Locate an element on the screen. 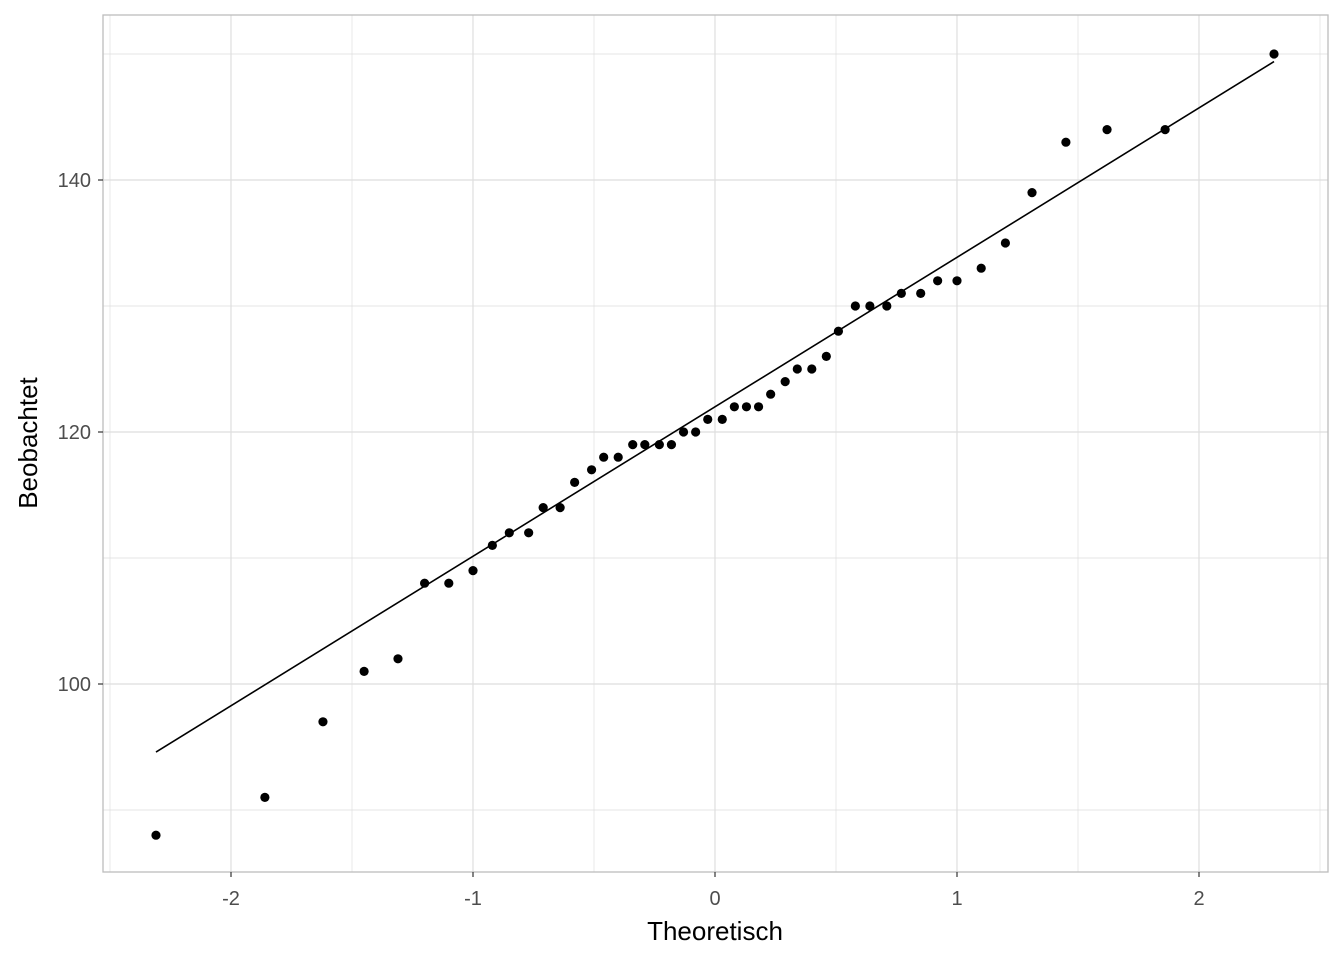 This screenshot has height=960, width=1344. y-tick-label: 140 is located at coordinates (74, 181).